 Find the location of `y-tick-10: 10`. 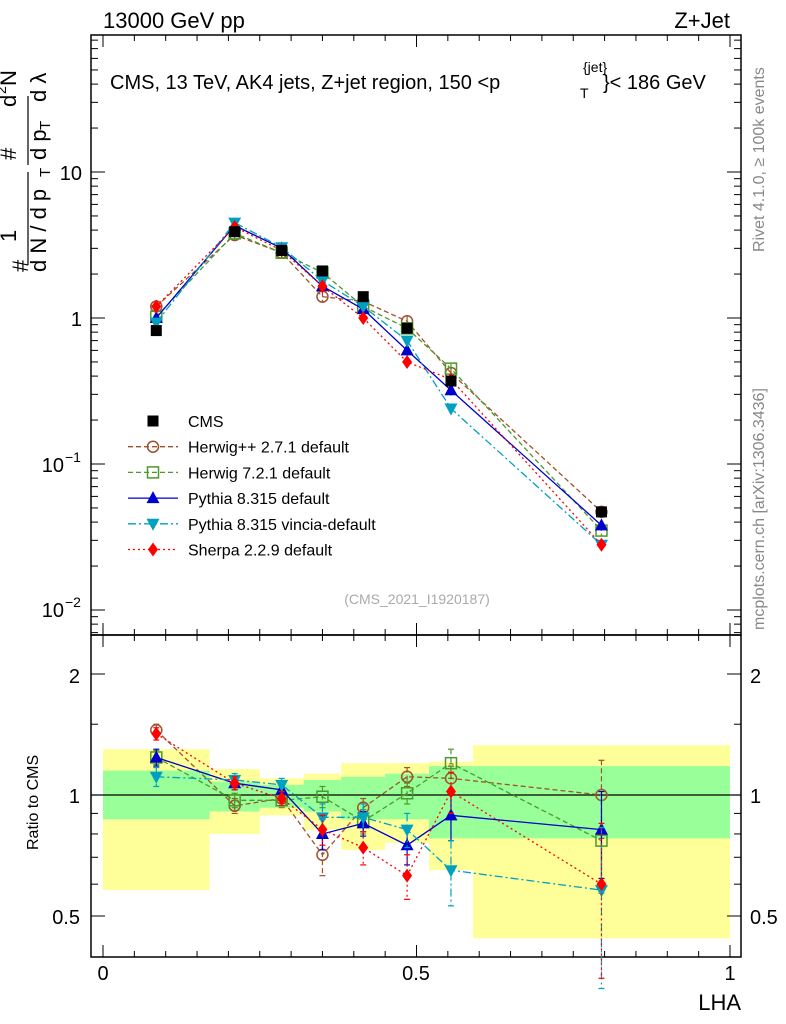

y-tick-10: 10 is located at coordinates (71, 174).